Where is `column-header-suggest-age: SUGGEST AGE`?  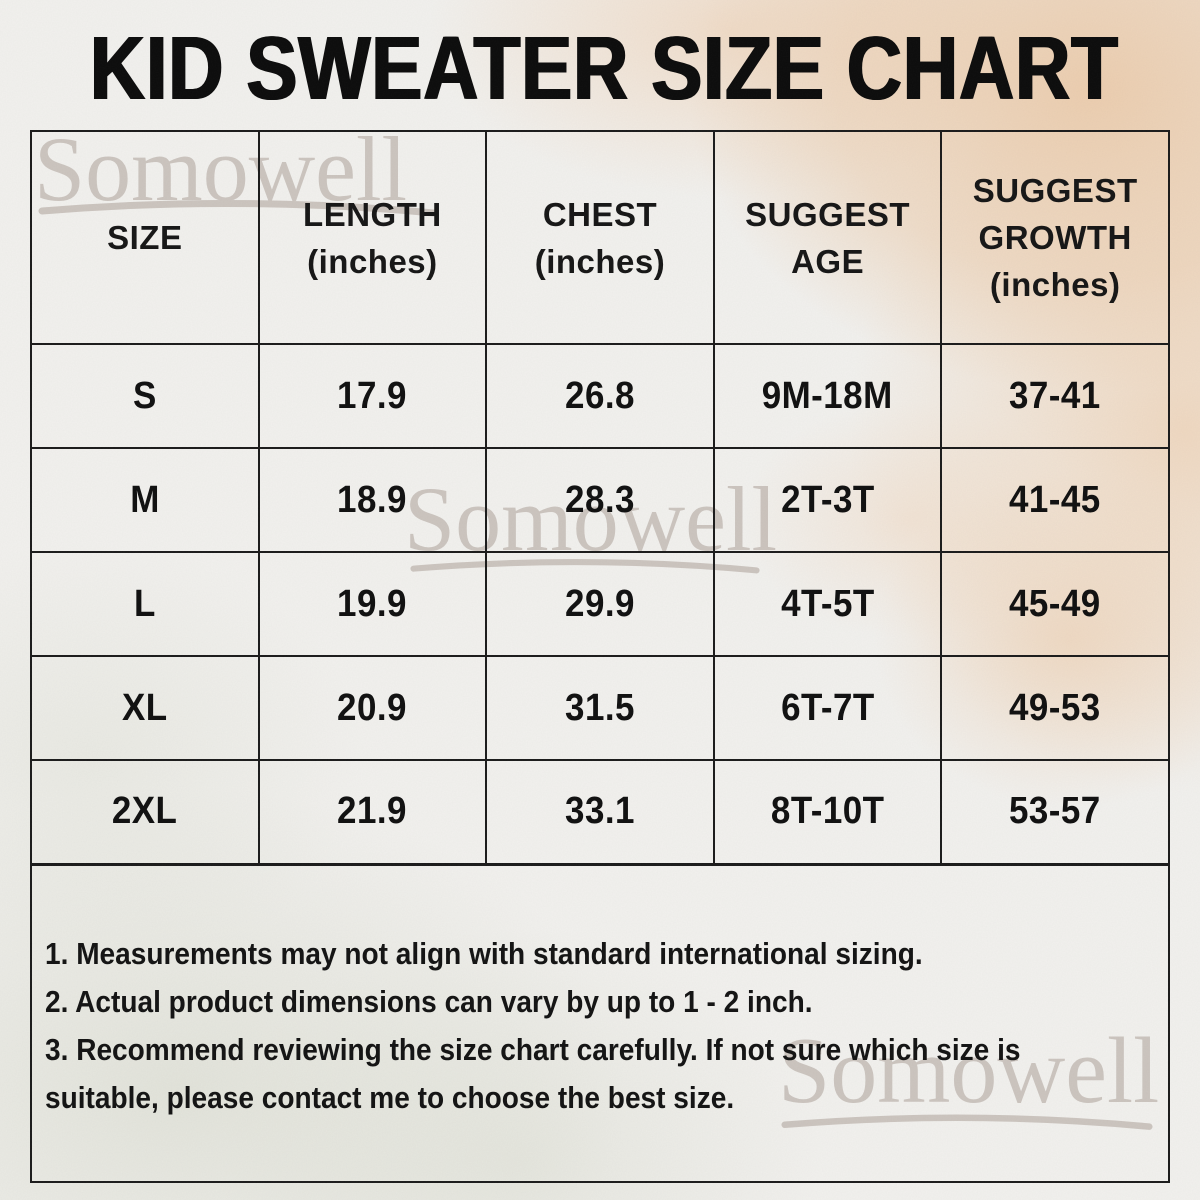
column-header-suggest-age: SUGGEST AGE is located at coordinates (827, 237).